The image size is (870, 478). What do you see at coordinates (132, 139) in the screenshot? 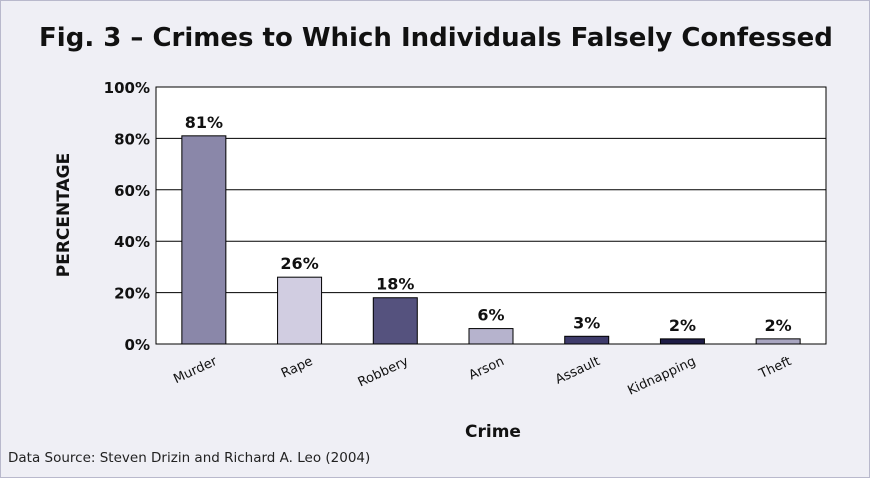
I see `y-tick-label: 80%` at bounding box center [132, 139].